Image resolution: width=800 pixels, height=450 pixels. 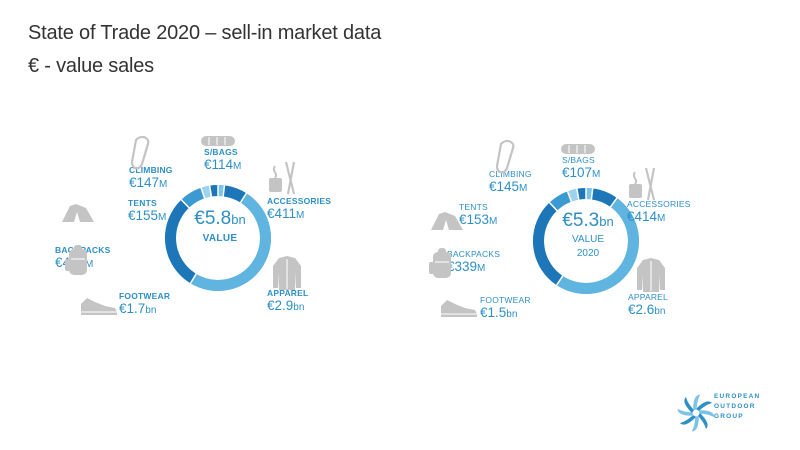 What do you see at coordinates (604, 198) in the screenshot?
I see `donut-segment-accessories` at bounding box center [604, 198].